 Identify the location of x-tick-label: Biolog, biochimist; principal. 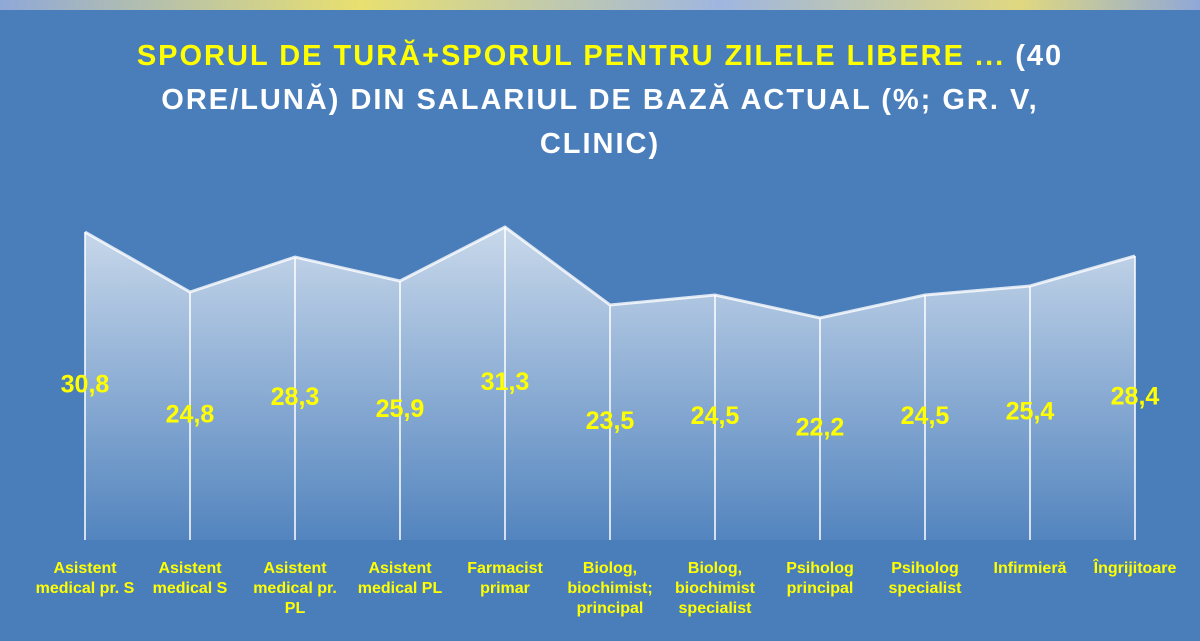
(610, 588).